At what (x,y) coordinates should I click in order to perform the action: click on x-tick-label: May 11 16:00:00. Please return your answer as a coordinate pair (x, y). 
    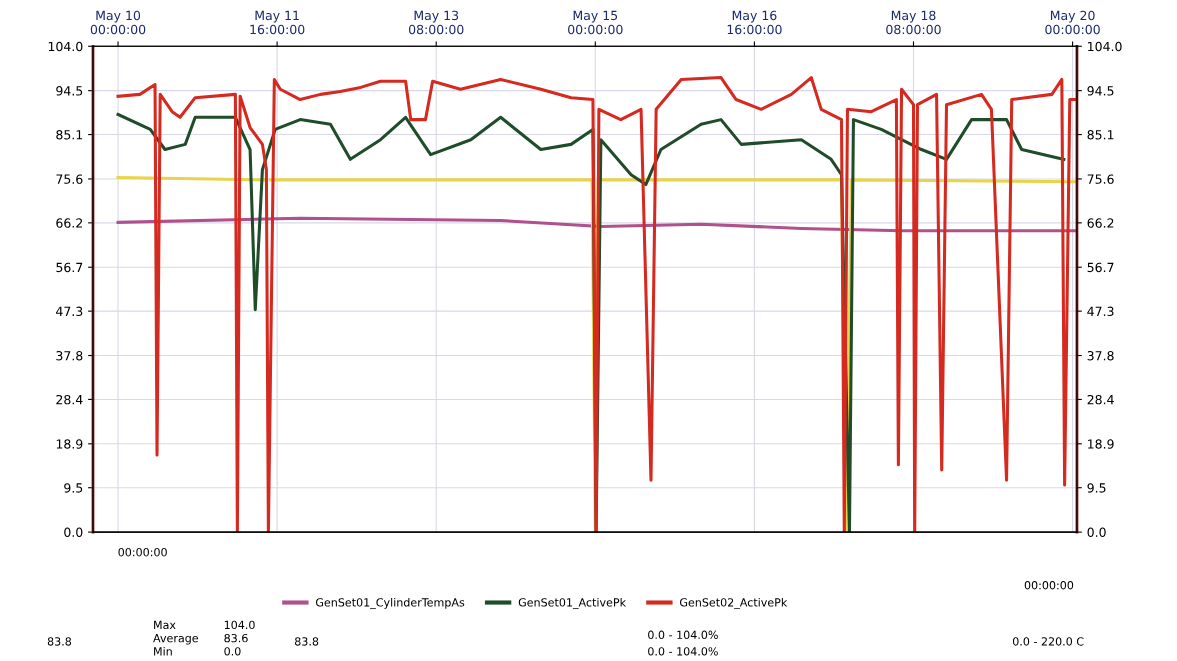
    Looking at the image, I should click on (277, 22).